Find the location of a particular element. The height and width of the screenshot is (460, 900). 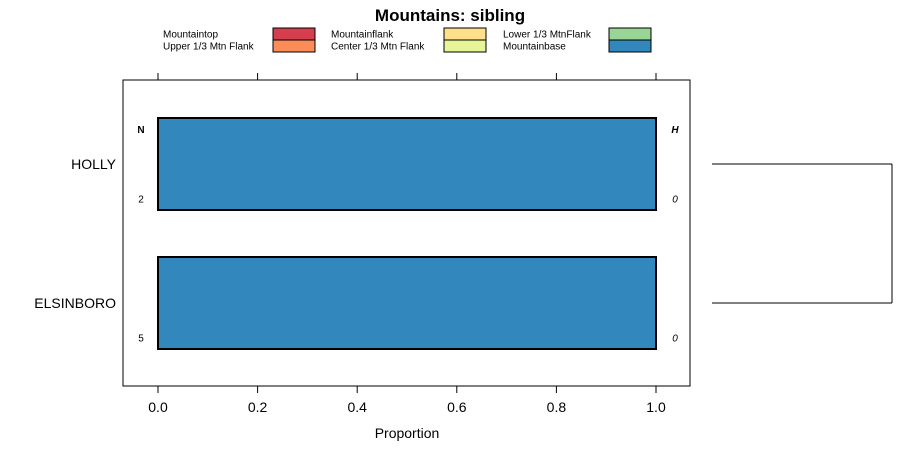

legend-label: Mountainbase is located at coordinates (534, 47).